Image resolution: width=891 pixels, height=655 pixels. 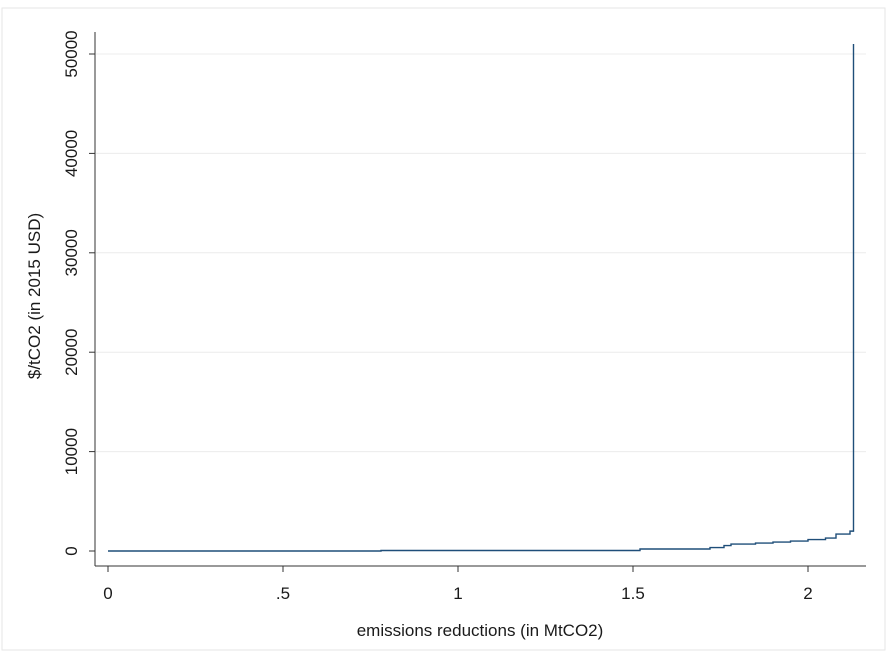 What do you see at coordinates (71, 252) in the screenshot?
I see `y-tick-label: 30000` at bounding box center [71, 252].